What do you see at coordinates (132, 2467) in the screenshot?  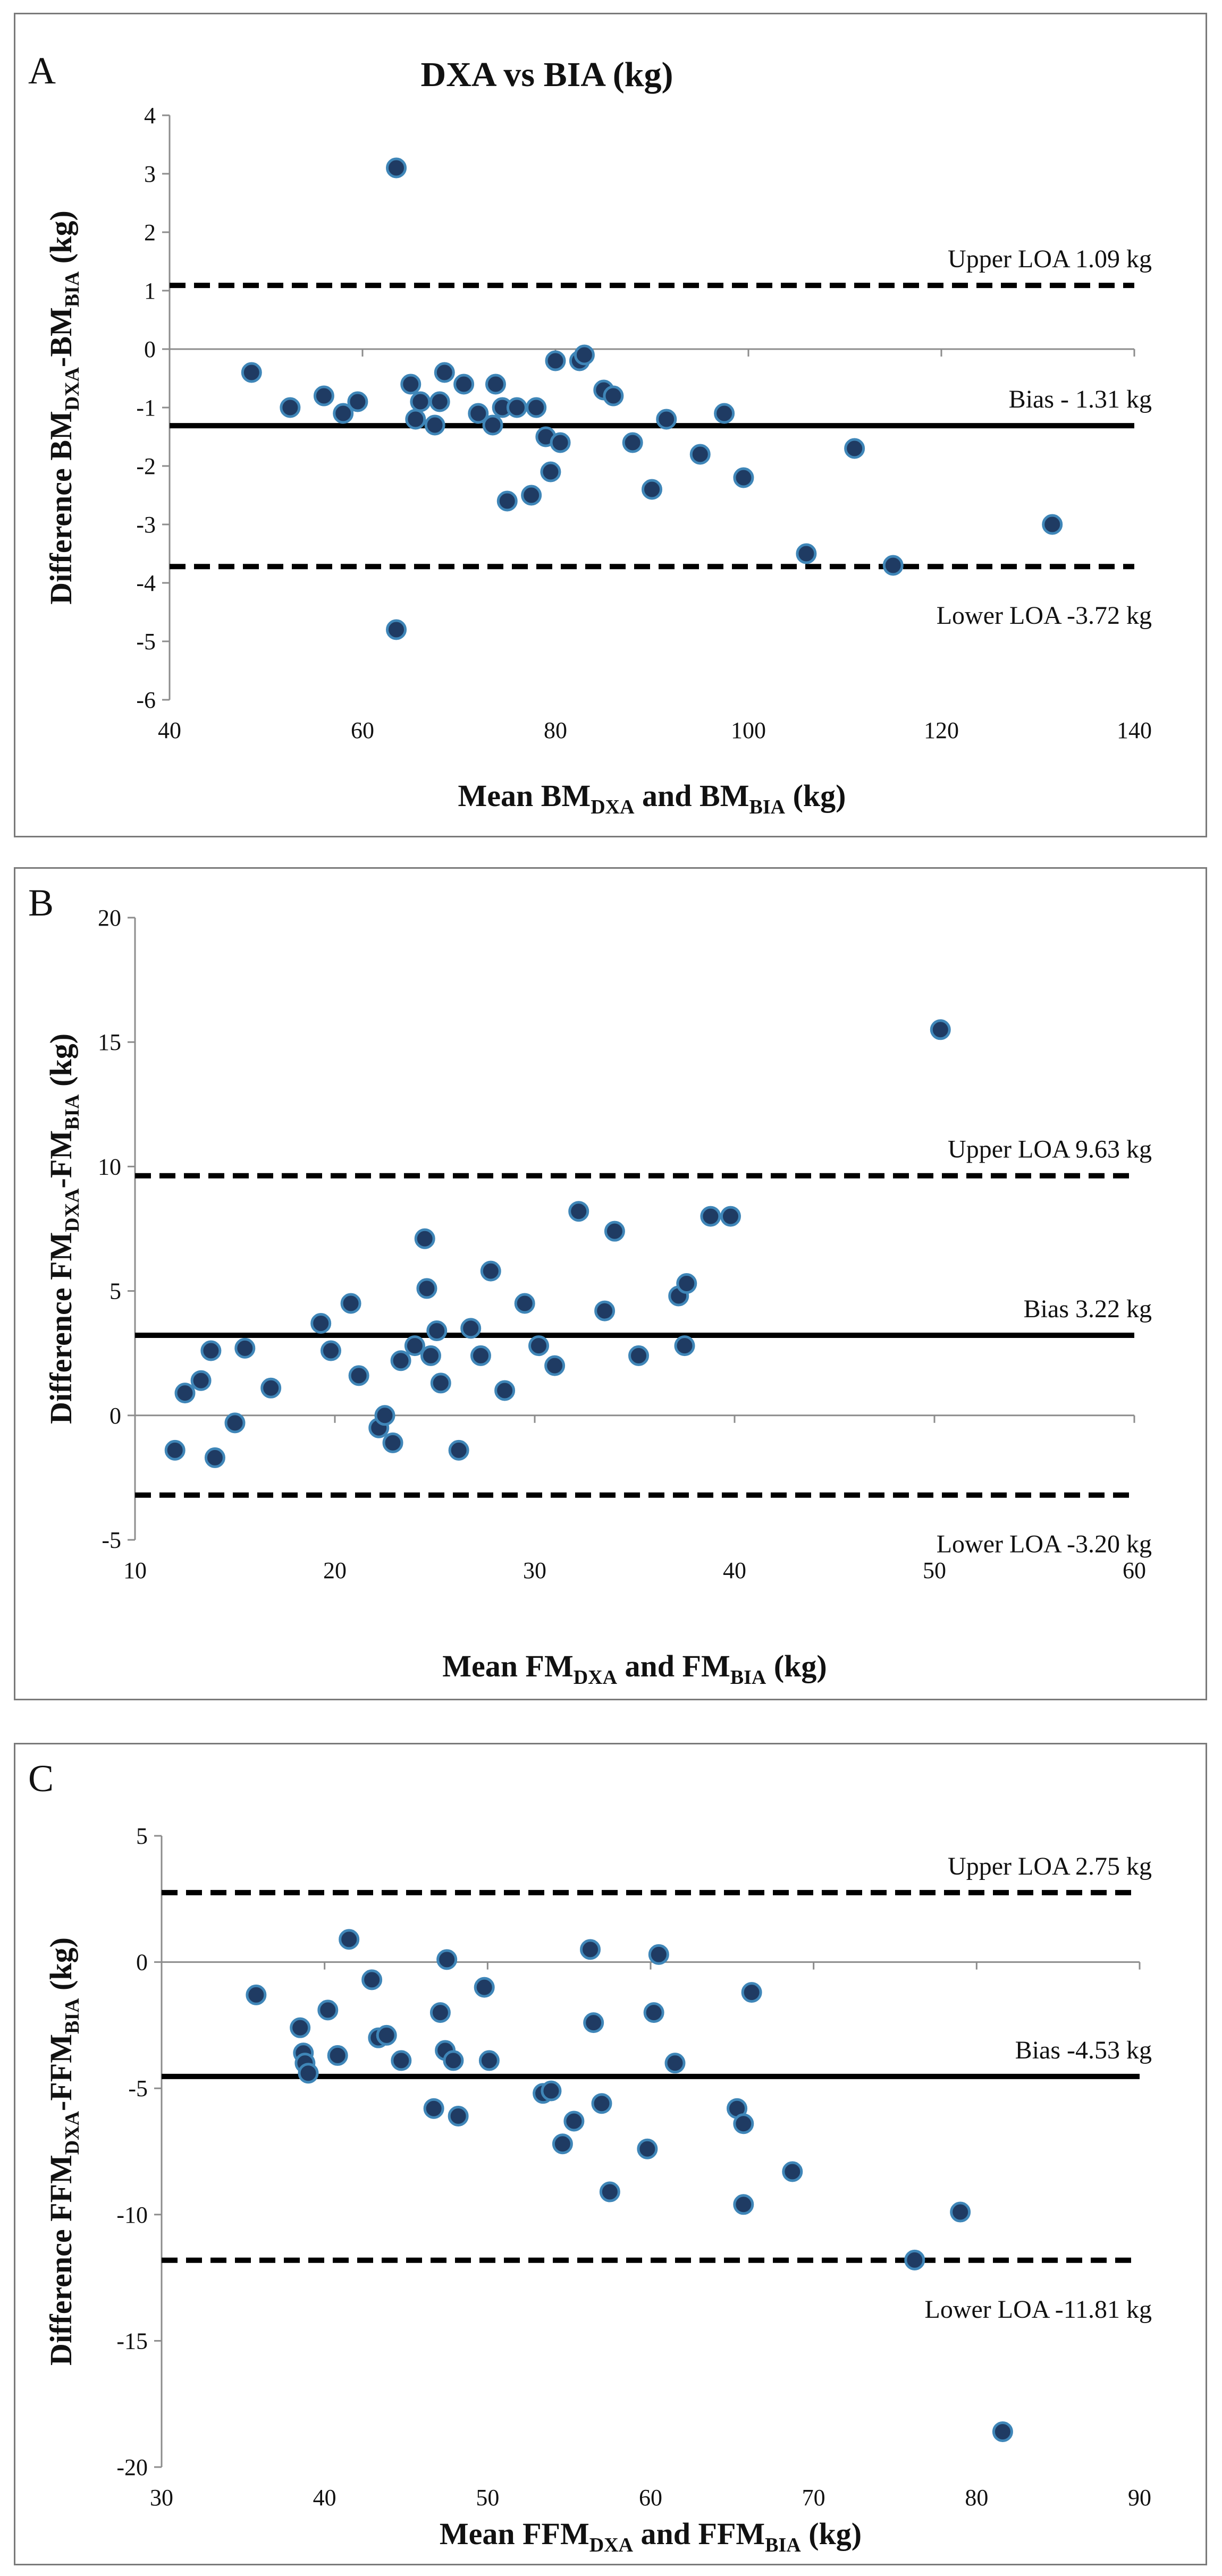 I see `y-tick-label: -20` at bounding box center [132, 2467].